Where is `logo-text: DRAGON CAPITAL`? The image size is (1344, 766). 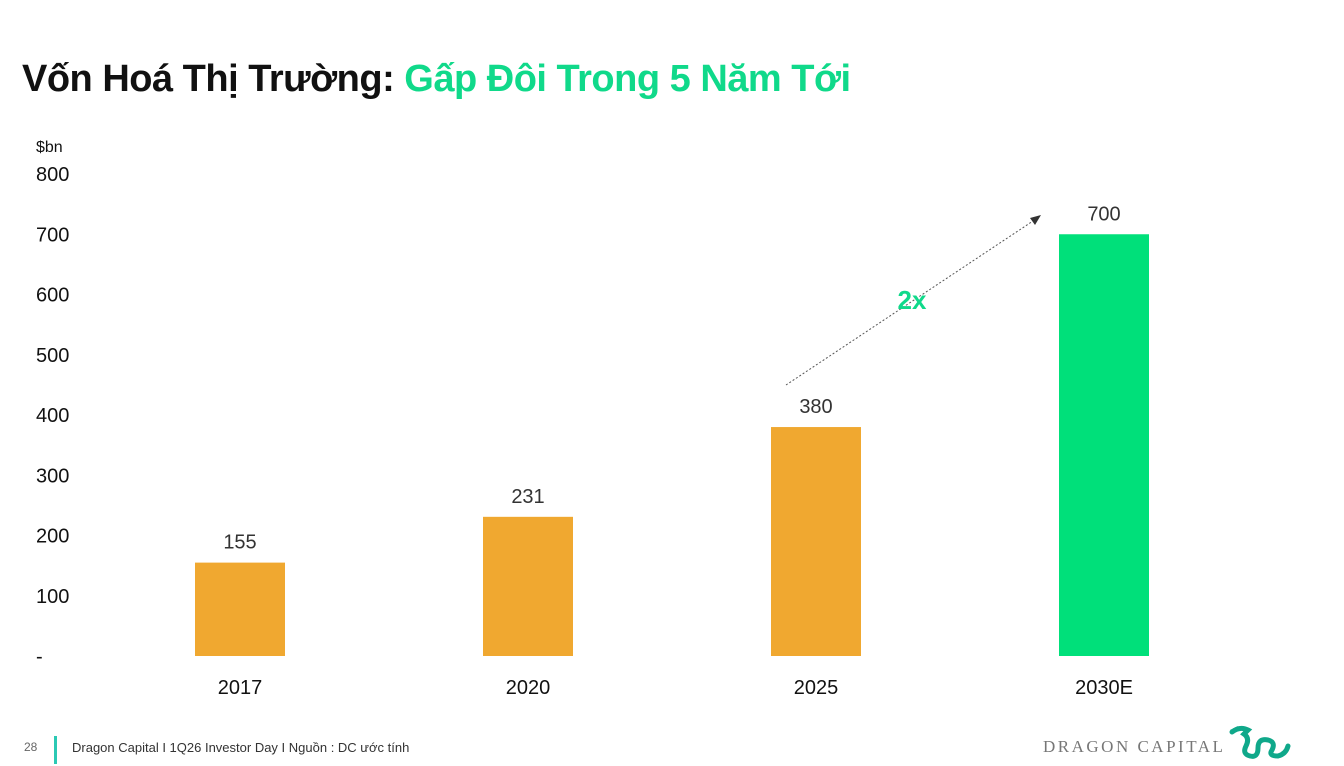
logo-text: DRAGON CAPITAL is located at coordinates (1134, 746).